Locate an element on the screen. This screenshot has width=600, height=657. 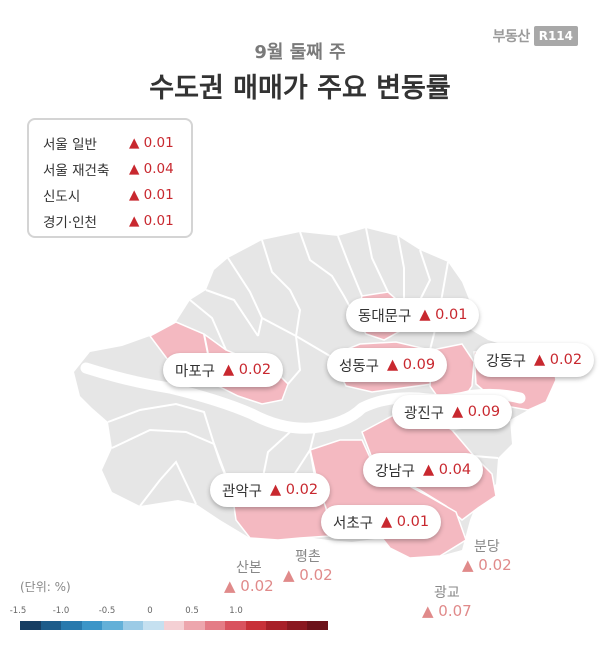
satellite-gwanggyo: 광교 ▲ 0.07 is located at coordinates (447, 601).